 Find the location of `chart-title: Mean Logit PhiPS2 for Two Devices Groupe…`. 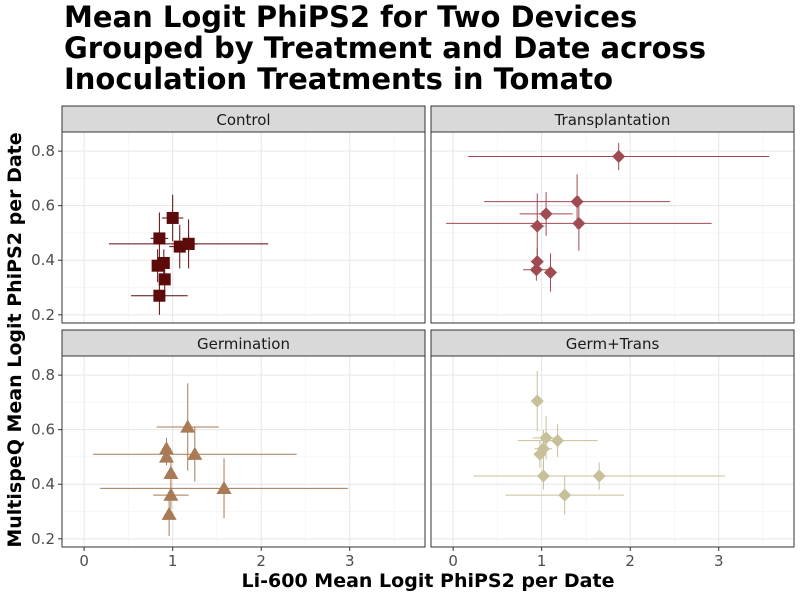

chart-title: Mean Logit PhiPS2 for Two Devices Groupe… is located at coordinates (429, 48).